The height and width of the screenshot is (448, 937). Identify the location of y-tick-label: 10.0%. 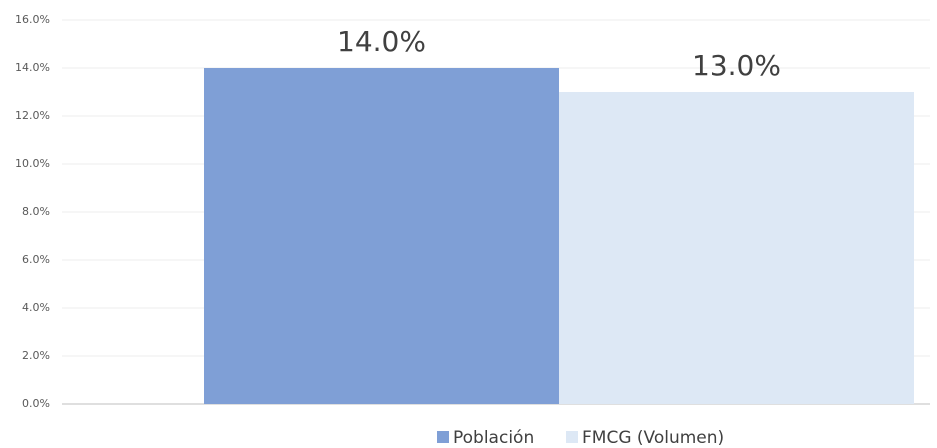
(32, 163).